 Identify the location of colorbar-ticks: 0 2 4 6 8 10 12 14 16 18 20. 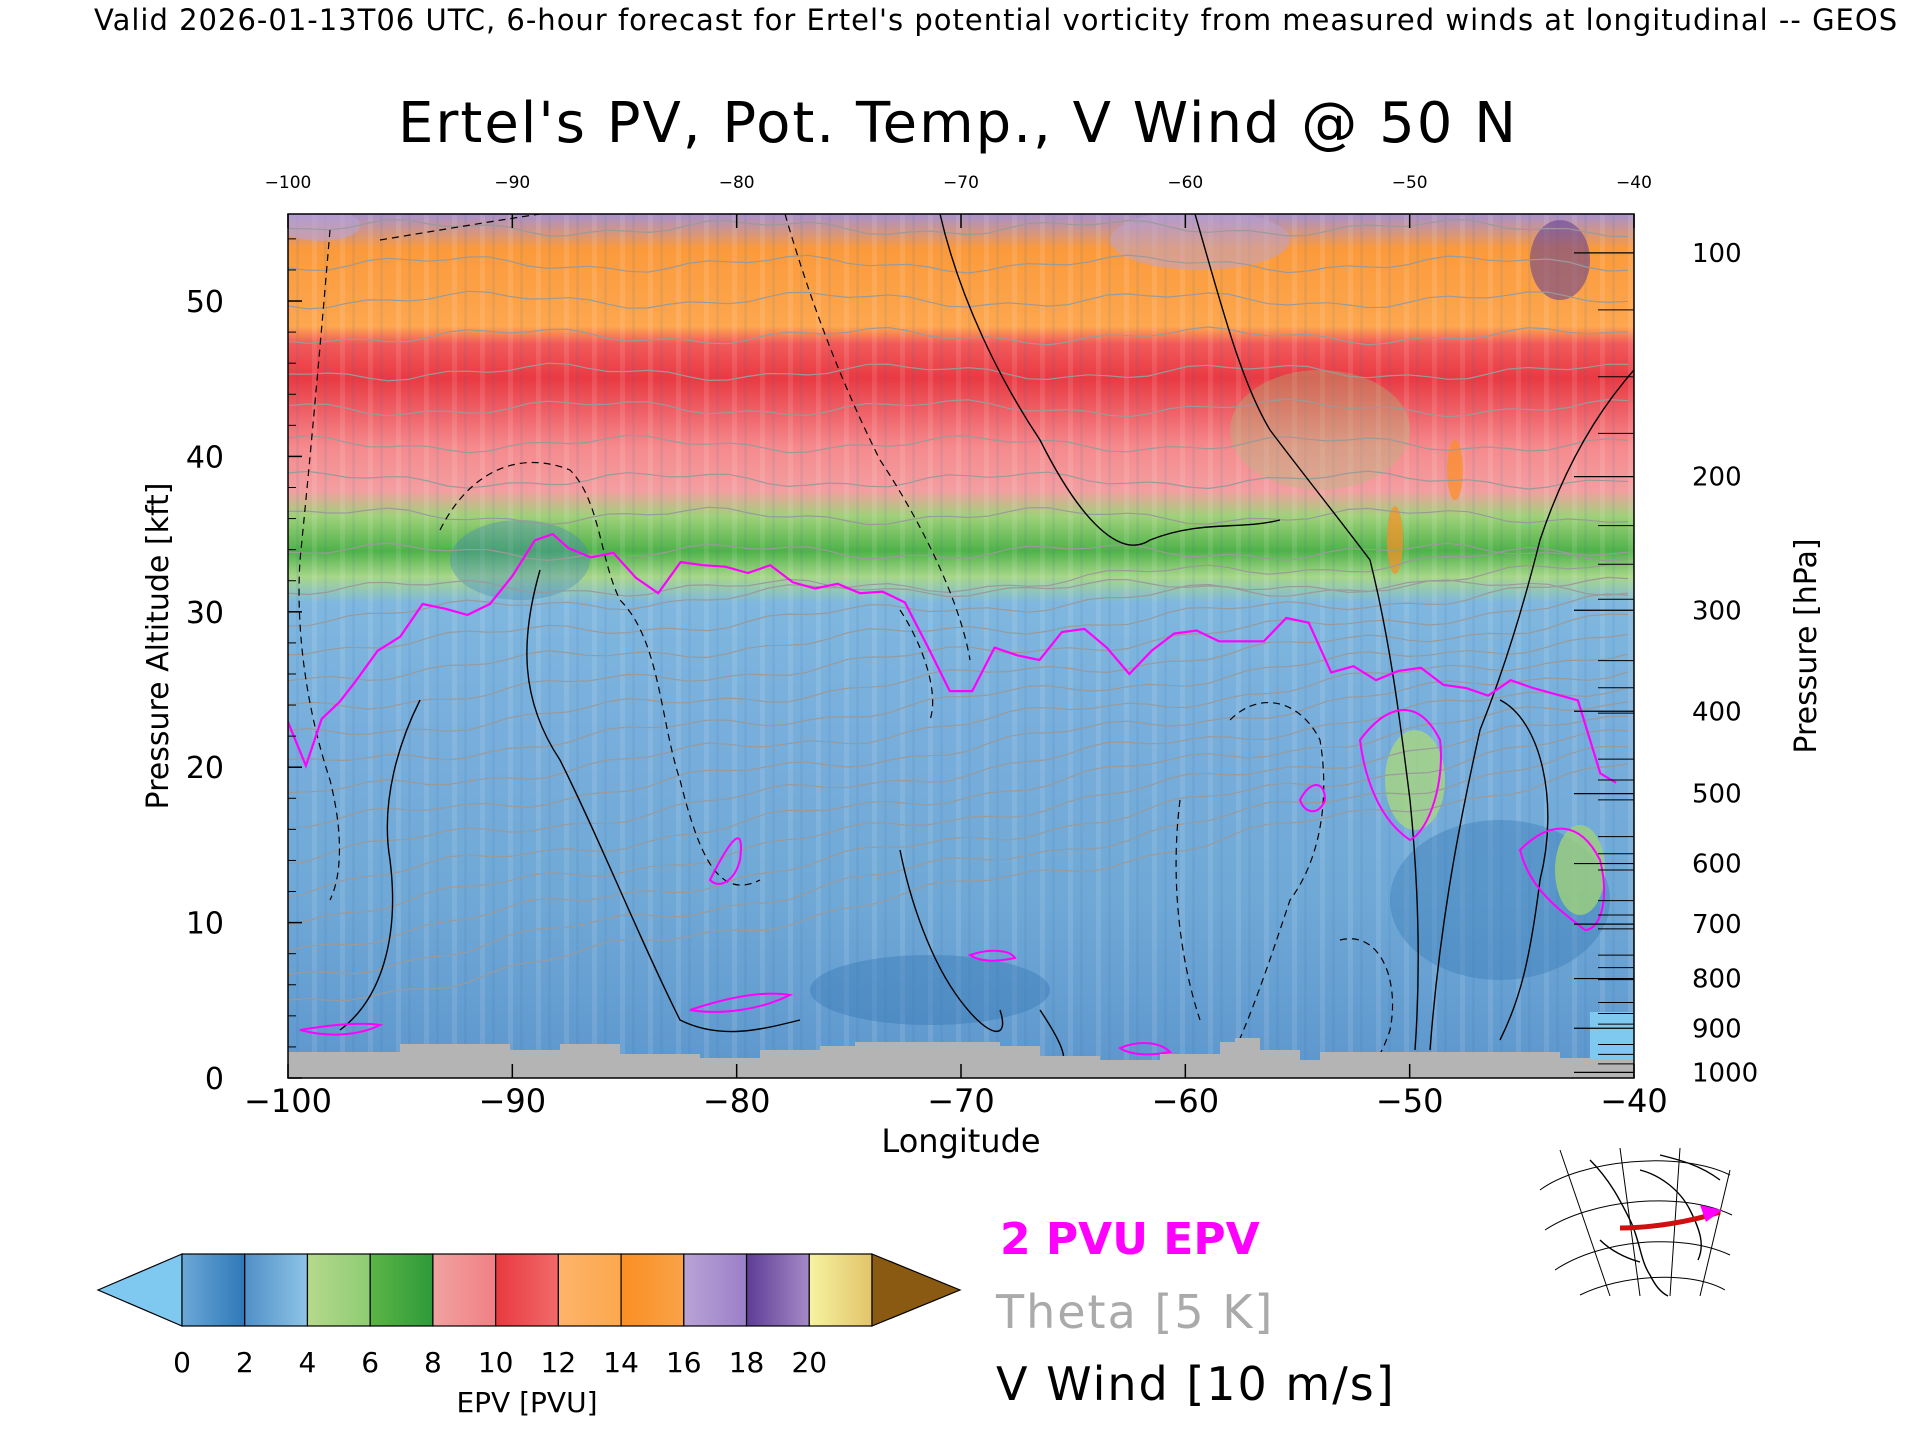
(500, 1362).